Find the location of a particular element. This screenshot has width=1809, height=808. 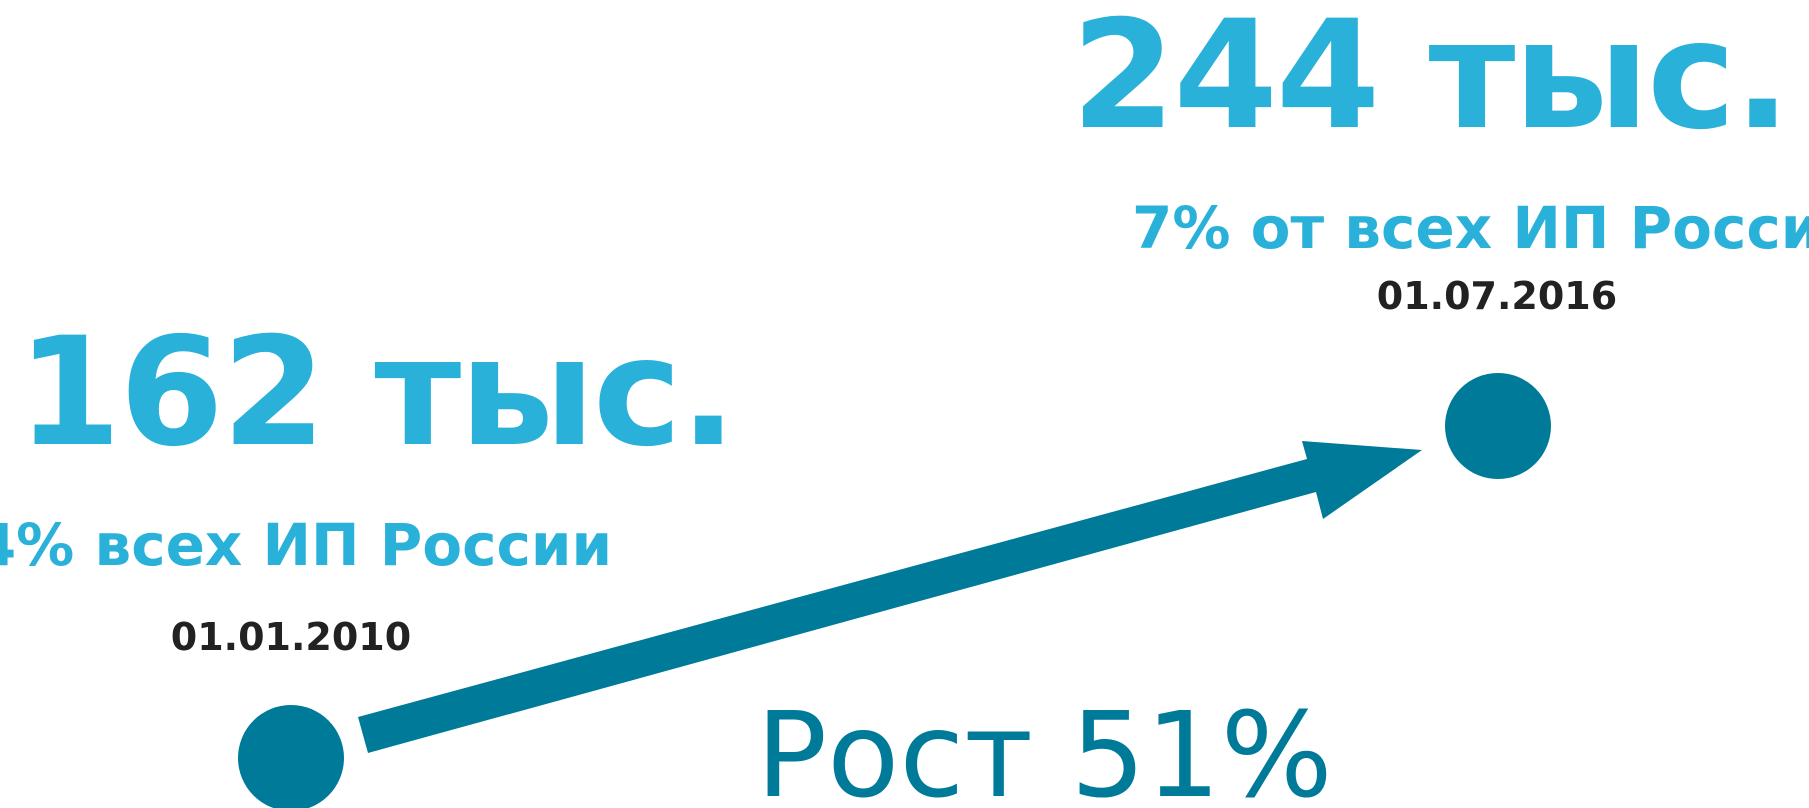

end-point is located at coordinates (1498, 426).